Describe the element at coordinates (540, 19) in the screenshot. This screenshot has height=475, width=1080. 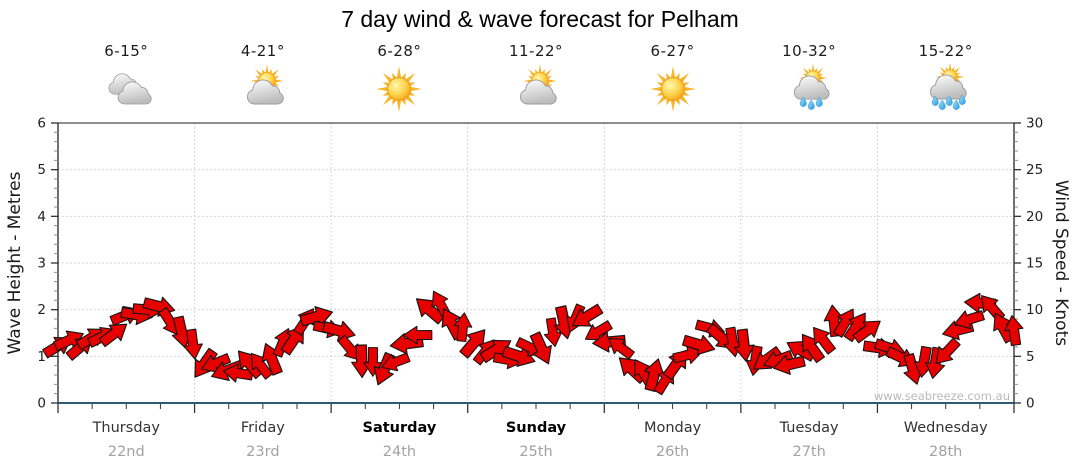
I see `page-title: 7 day wind & wave forecast for Pelham` at that location.